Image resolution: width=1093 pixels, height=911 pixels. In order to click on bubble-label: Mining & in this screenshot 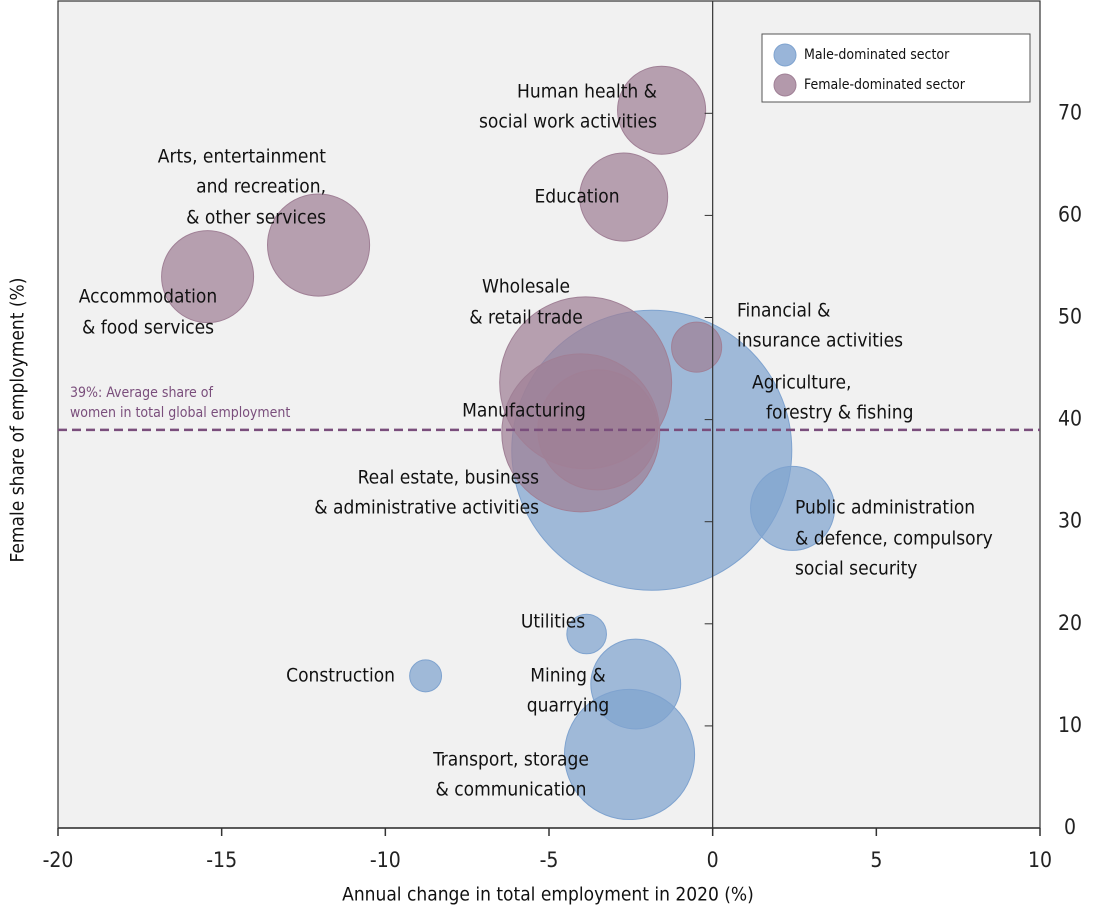, I will do `click(568, 676)`.